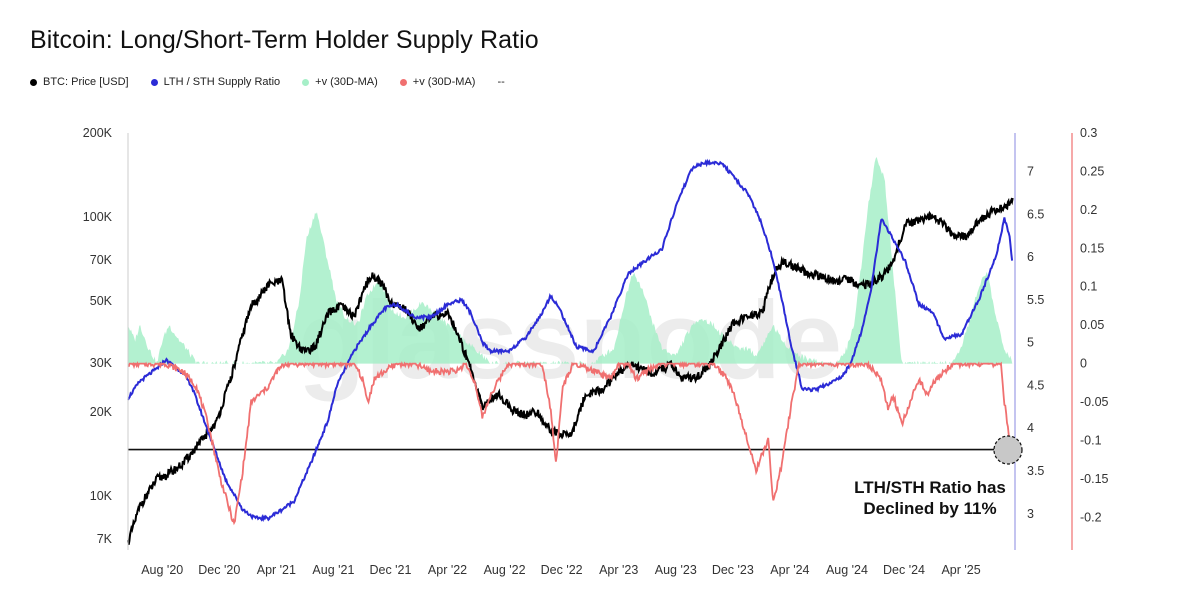 This screenshot has width=1200, height=613. What do you see at coordinates (403, 82) in the screenshot?
I see `negative-ma-dot-icon` at bounding box center [403, 82].